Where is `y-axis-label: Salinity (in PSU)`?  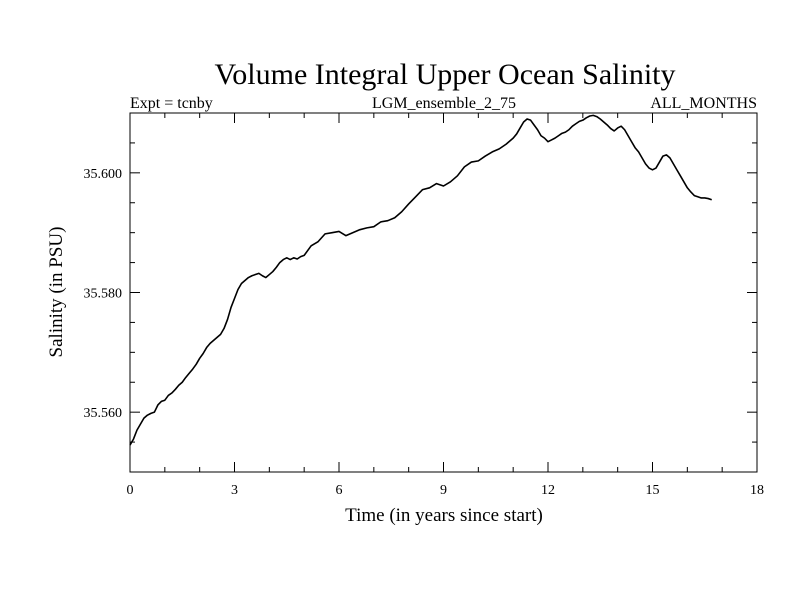 y-axis-label: Salinity (in PSU) is located at coordinates (56, 292).